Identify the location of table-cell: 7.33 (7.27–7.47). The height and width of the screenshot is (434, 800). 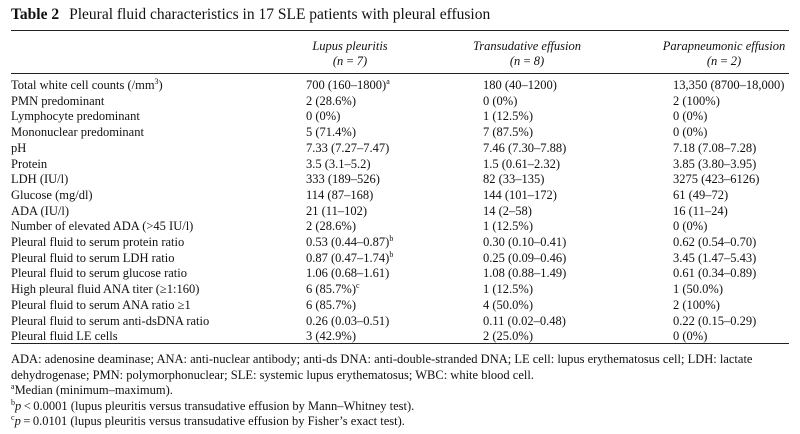
(348, 147).